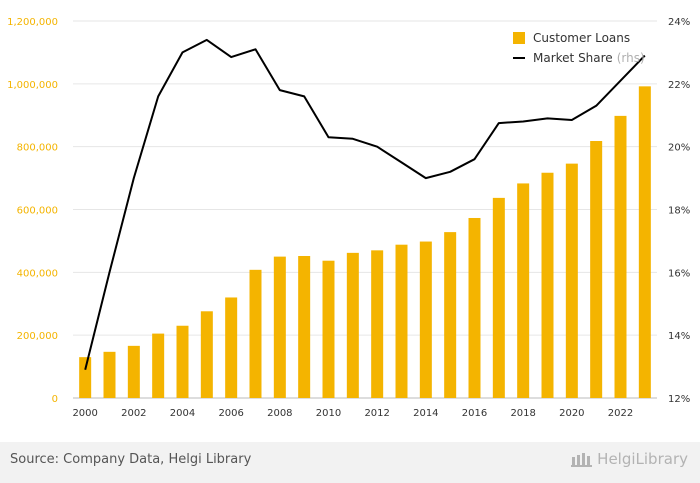  What do you see at coordinates (519, 38) in the screenshot?
I see `legend-bar-swatch` at bounding box center [519, 38].